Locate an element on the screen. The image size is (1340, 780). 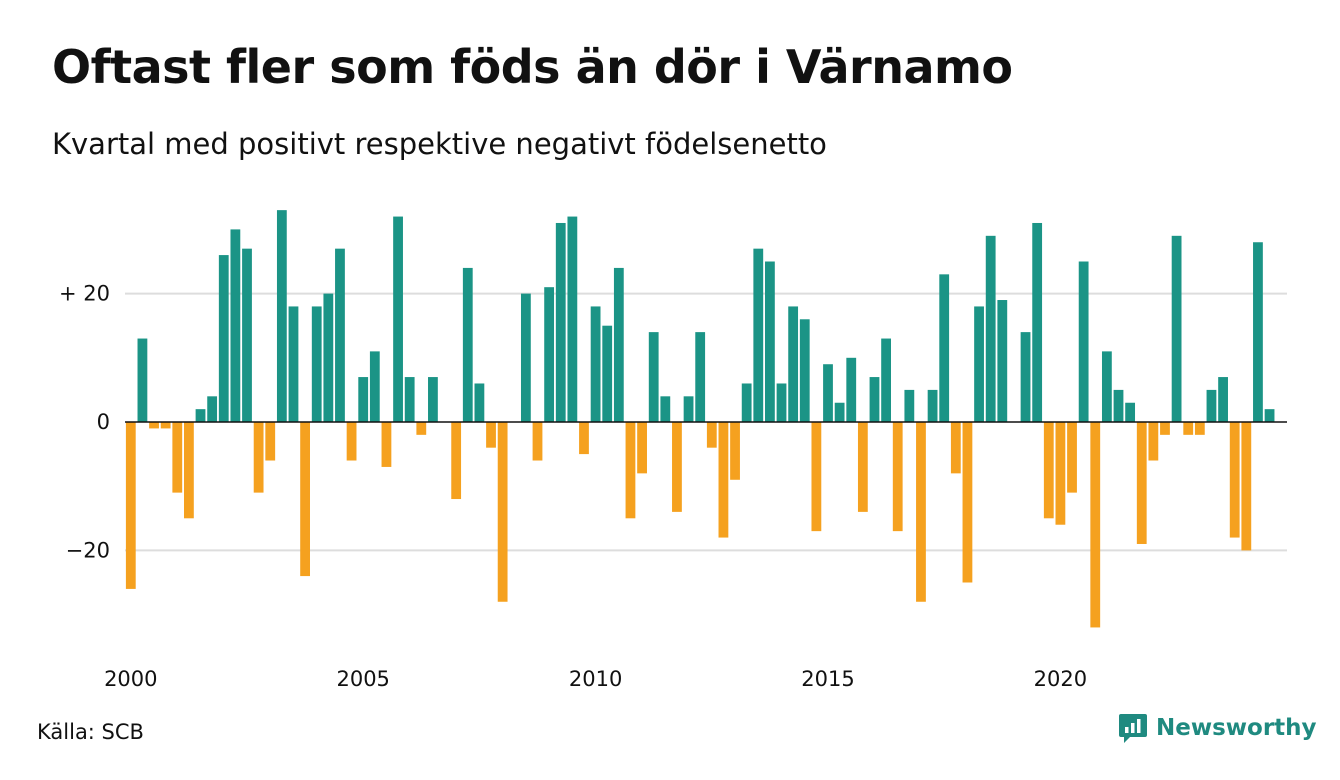
x-tick-label: 2015 is located at coordinates (827, 679).